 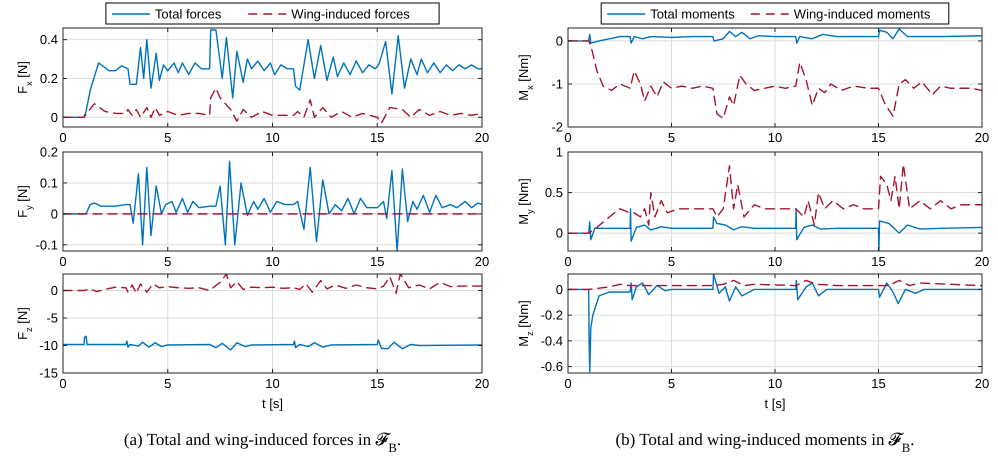 I want to click on y-tick-label: -0.6, so click(x=551, y=366).